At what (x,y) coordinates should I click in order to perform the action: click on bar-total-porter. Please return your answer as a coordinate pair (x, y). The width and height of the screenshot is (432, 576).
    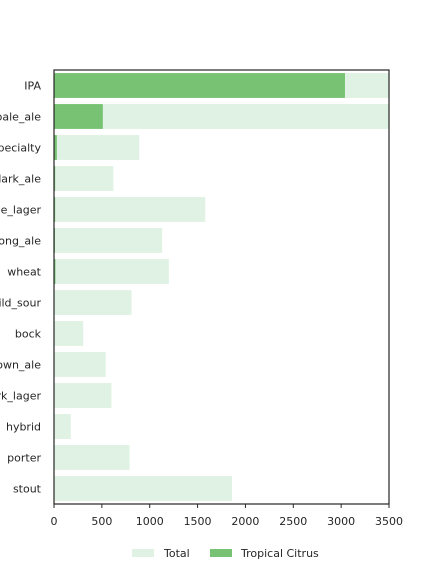
    Looking at the image, I should click on (92, 457).